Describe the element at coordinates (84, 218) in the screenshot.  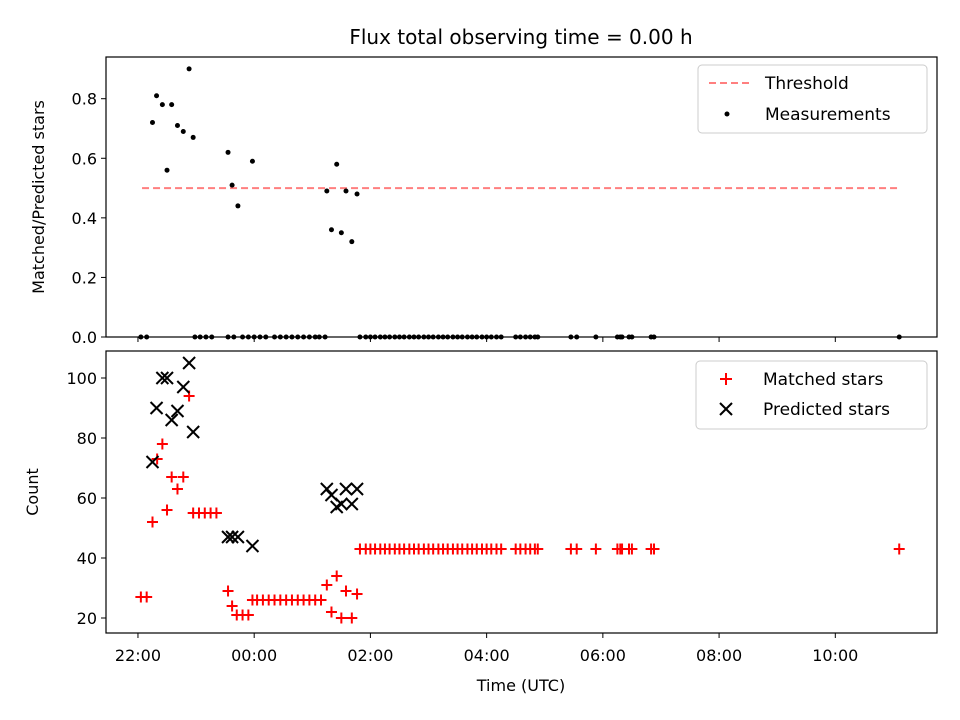
I see `top-y-tick-label: 0.4` at that location.